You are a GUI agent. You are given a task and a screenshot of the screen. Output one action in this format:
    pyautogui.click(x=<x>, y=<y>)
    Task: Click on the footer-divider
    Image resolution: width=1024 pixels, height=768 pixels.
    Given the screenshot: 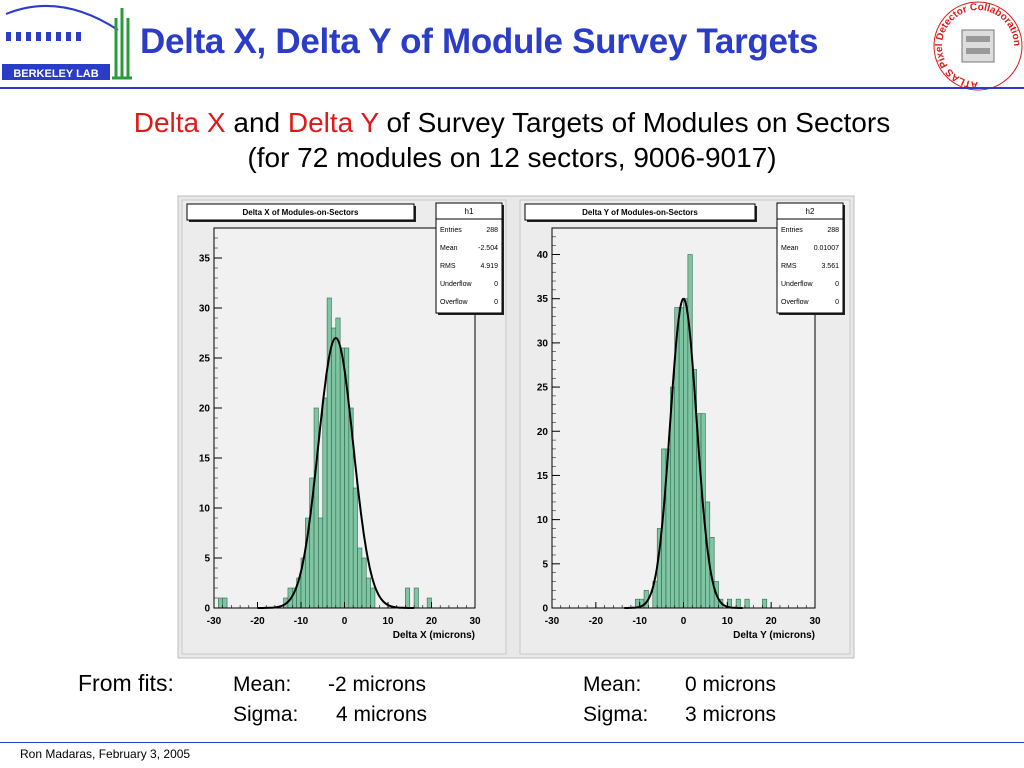 What is the action you would take?
    pyautogui.click(x=512, y=742)
    